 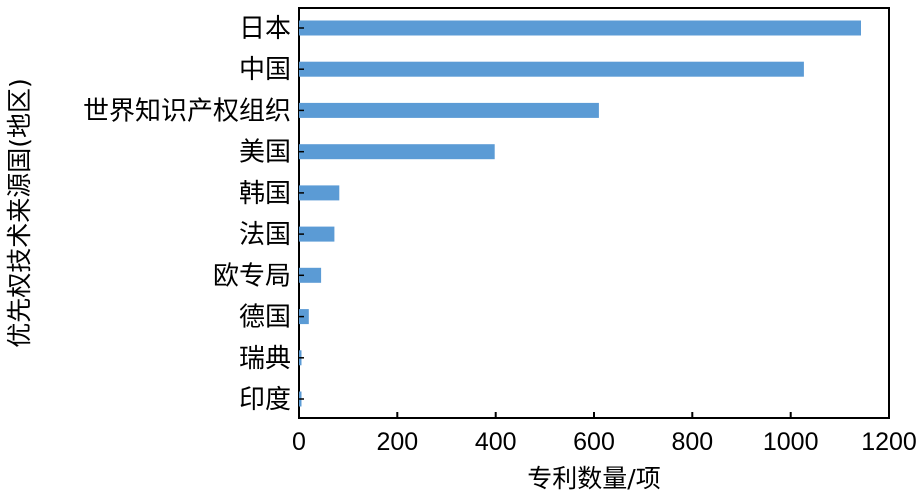 What do you see at coordinates (187, 111) in the screenshot?
I see `category-label: 世界知识产权组织` at bounding box center [187, 111].